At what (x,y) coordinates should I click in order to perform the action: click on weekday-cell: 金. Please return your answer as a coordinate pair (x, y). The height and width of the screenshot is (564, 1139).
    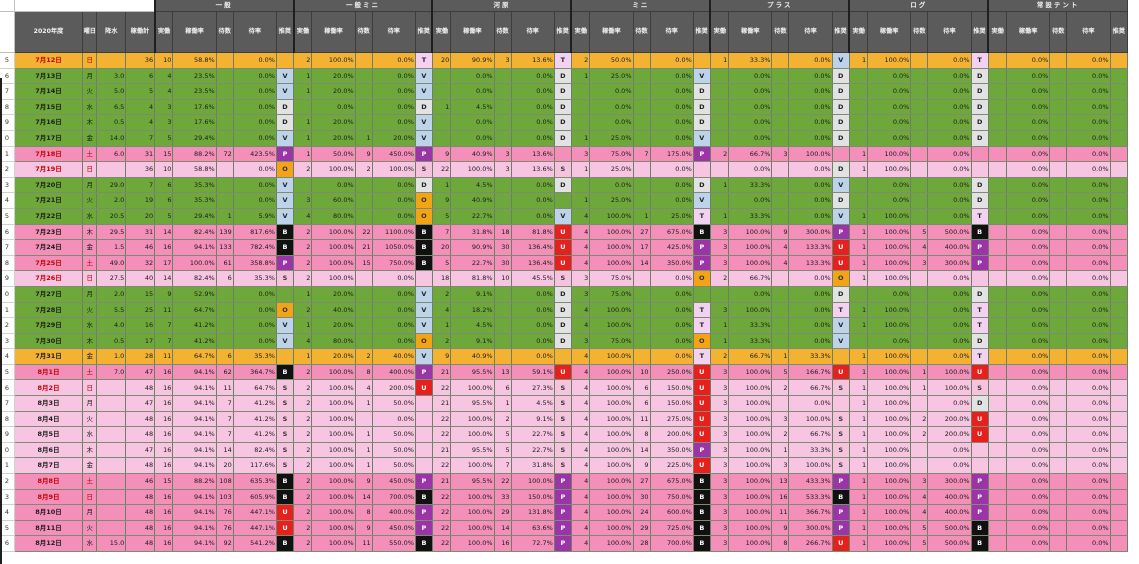
    Looking at the image, I should click on (90, 247).